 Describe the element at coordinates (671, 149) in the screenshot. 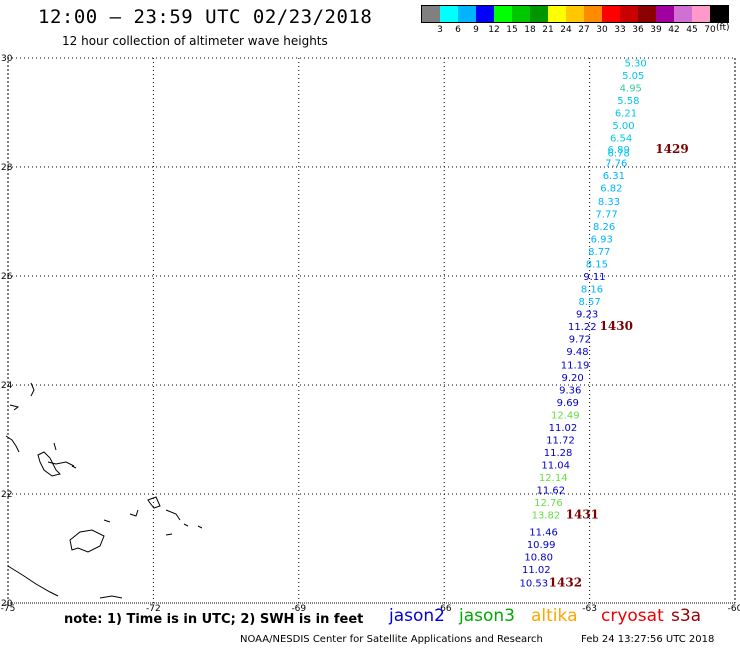

I see `pass-time-label: 1429` at that location.